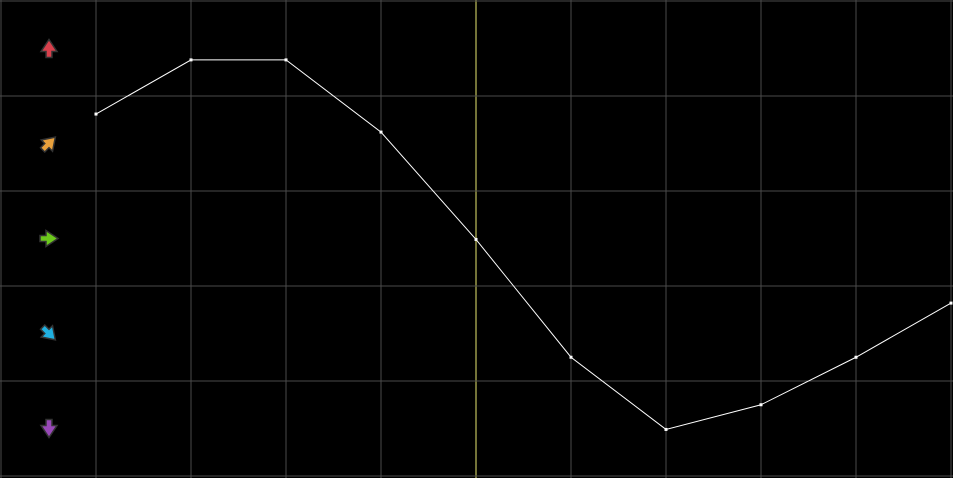  I want to click on arrow-up-icon, so click(49, 48).